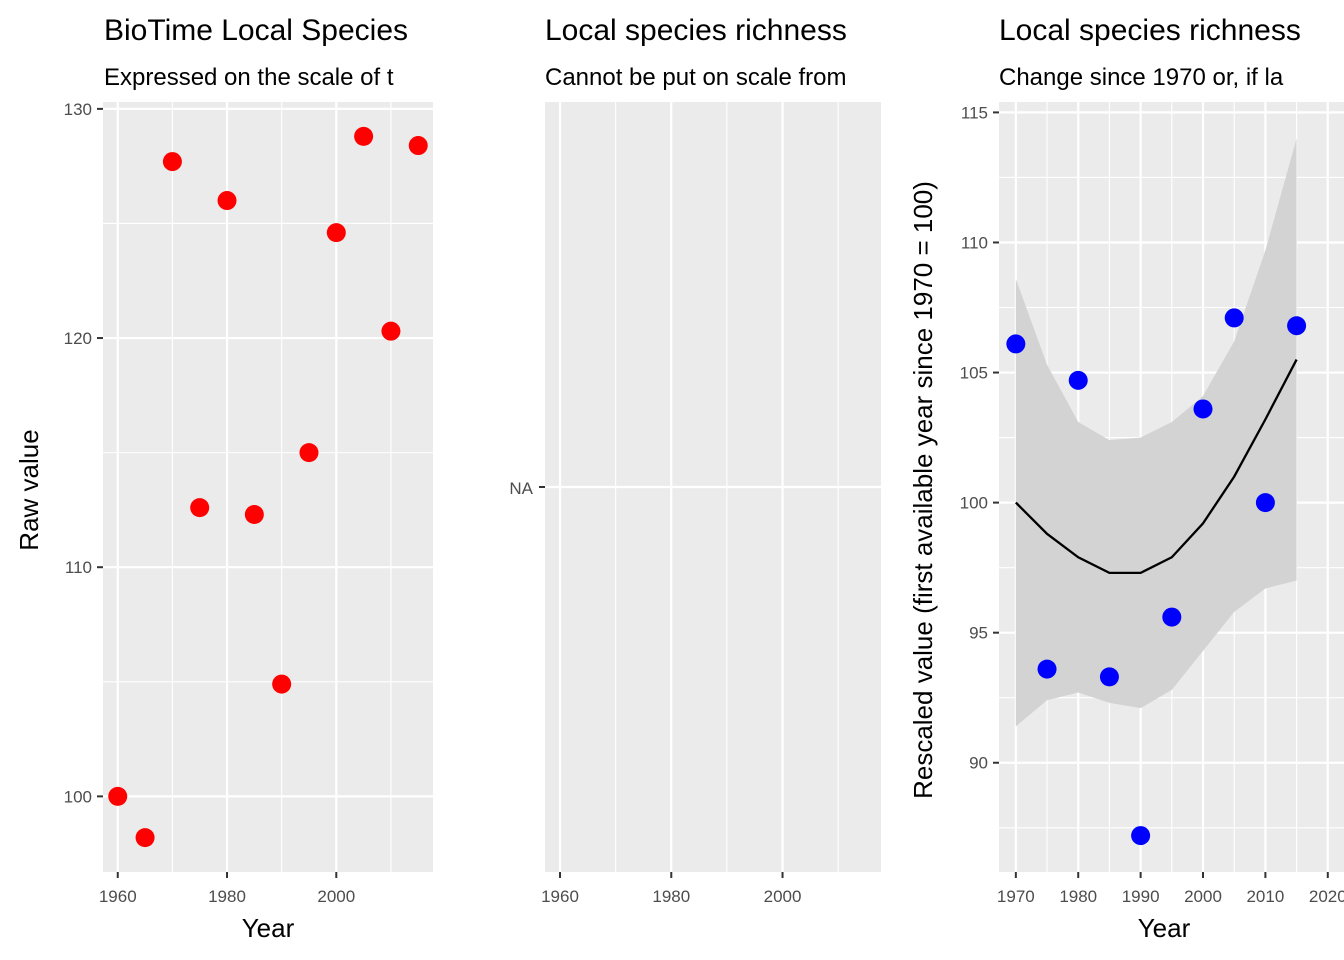 This screenshot has width=1344, height=960. Describe the element at coordinates (1141, 77) in the screenshot. I see `chart-subtitle: Change since 1970 or, if la` at that location.